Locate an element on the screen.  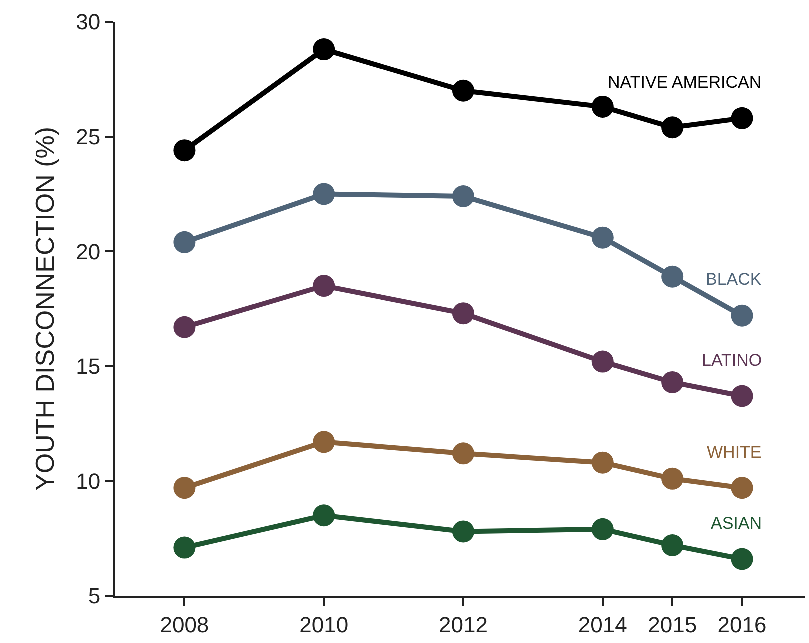
series-label: LATINO is located at coordinates (732, 360).